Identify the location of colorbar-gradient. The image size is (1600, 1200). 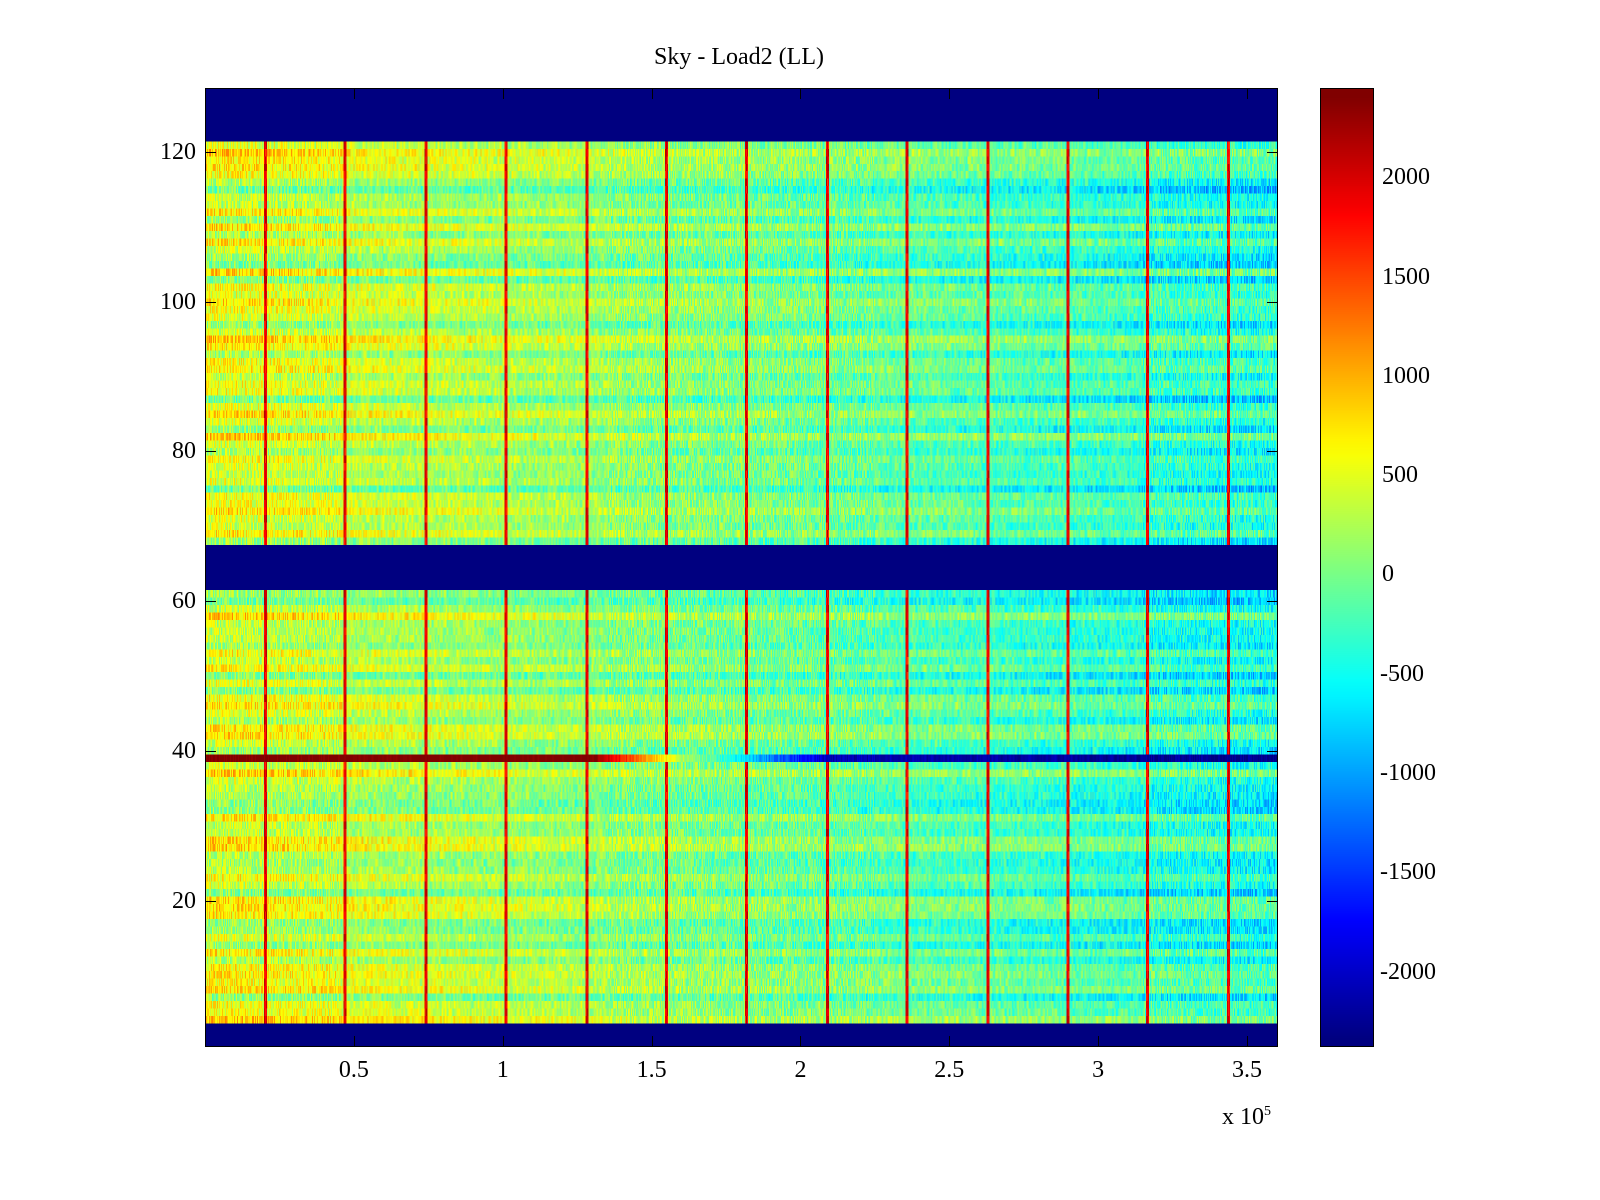
(1347, 567).